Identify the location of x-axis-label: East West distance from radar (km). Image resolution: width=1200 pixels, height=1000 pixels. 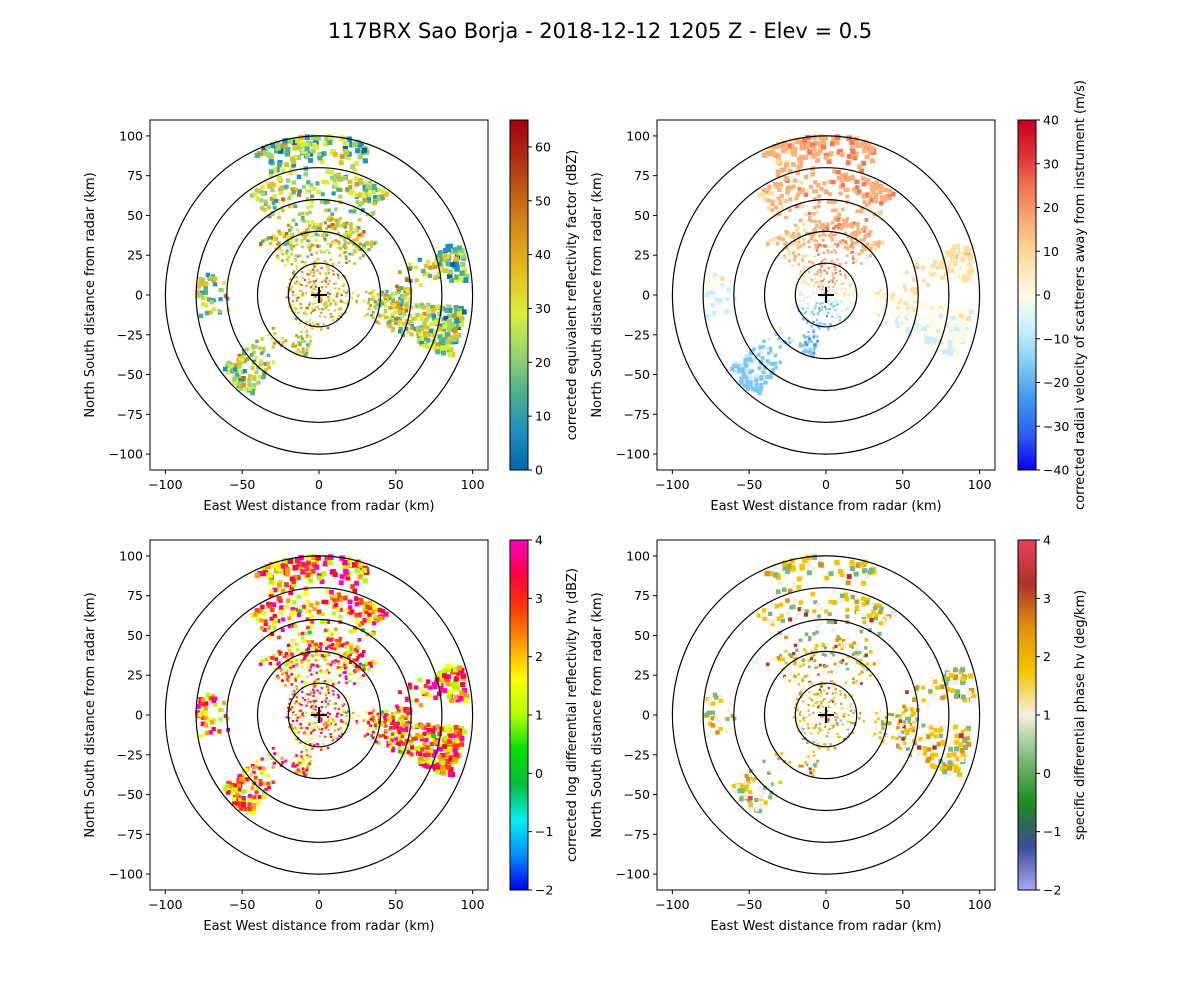
(825, 506).